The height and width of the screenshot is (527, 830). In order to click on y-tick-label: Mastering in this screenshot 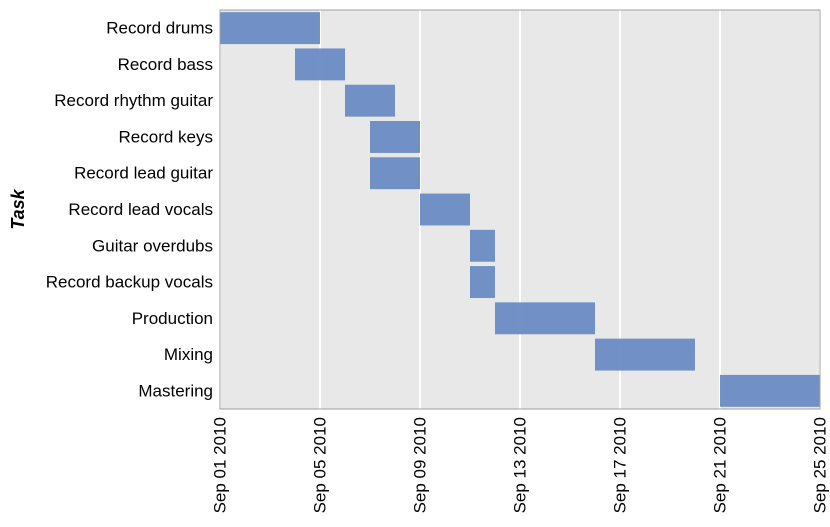, I will do `click(175, 390)`.